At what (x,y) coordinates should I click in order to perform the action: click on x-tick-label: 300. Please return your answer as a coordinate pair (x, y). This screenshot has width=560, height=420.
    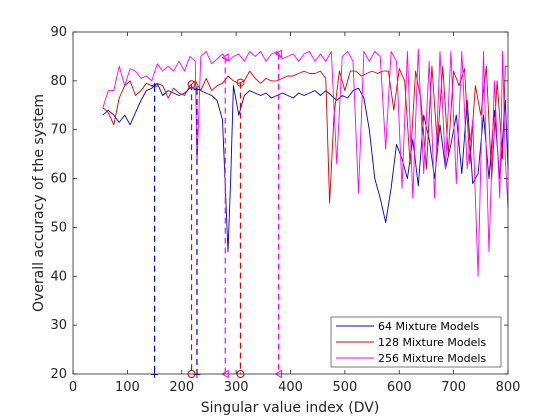
    Looking at the image, I should click on (236, 387).